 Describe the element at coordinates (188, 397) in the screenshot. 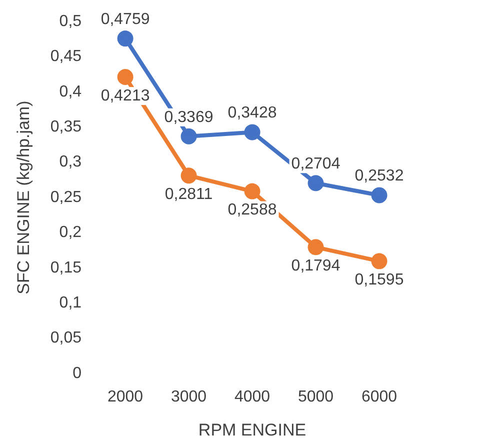

I see `x-tick-label: 3000` at that location.